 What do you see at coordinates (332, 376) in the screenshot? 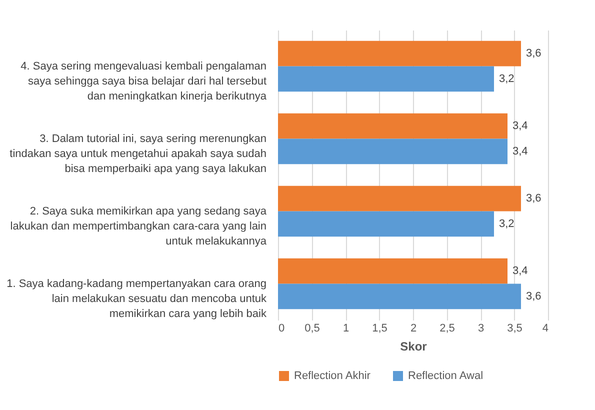
I see `legend-label: Reflection Akhir` at bounding box center [332, 376].